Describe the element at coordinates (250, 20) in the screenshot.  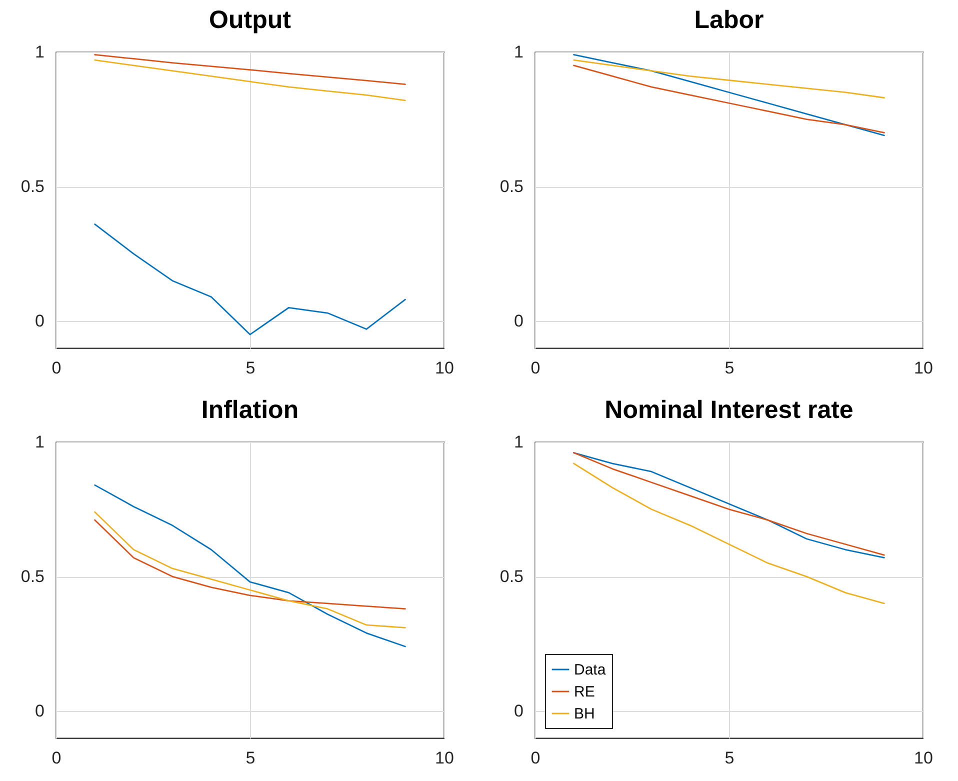
I see `chart-title: Output` at that location.